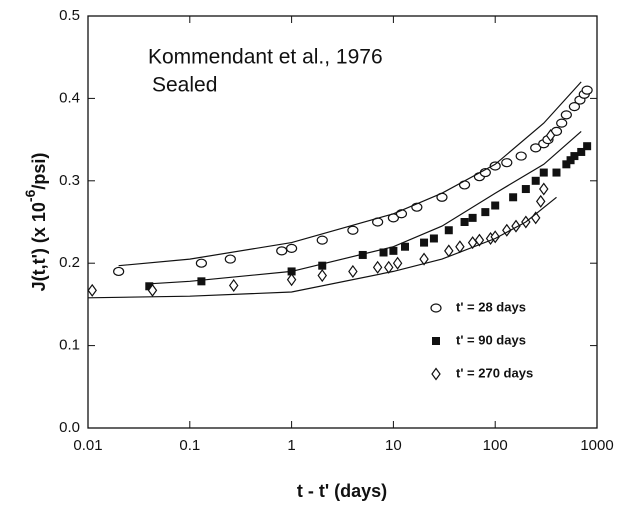 The width and height of the screenshot is (636, 506). Describe the element at coordinates (87, 445) in the screenshot. I see `x-tick-label: 0.01` at that location.